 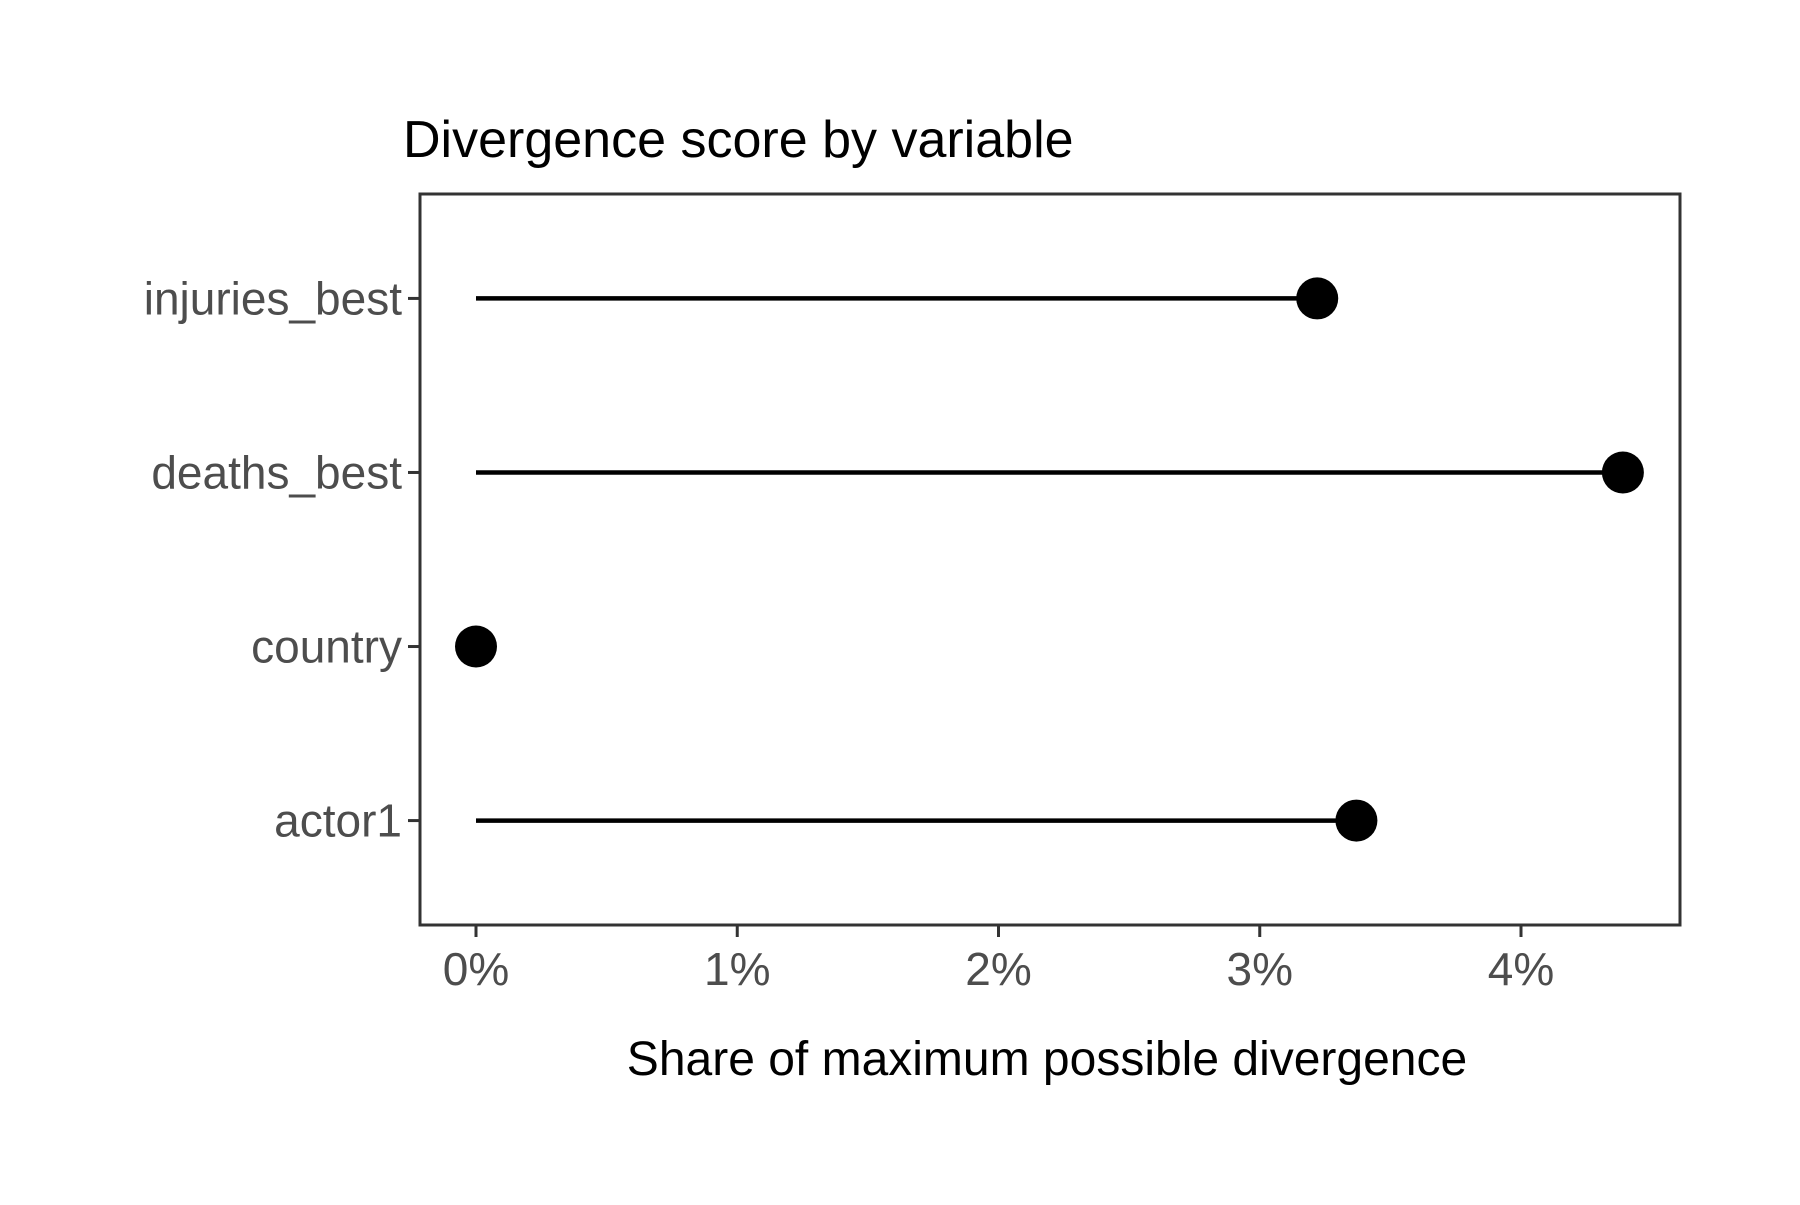 I want to click on x-tick-label: 1%, so click(x=737, y=969).